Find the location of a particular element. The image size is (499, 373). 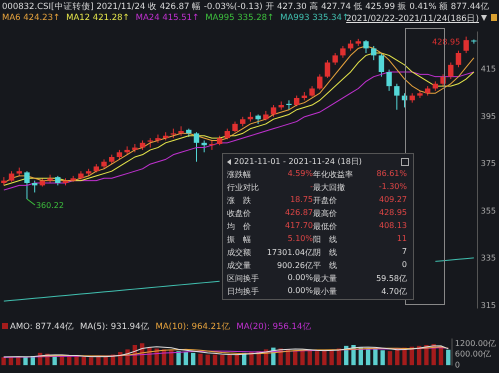

annotation: 417.70 is located at coordinates (298, 226).